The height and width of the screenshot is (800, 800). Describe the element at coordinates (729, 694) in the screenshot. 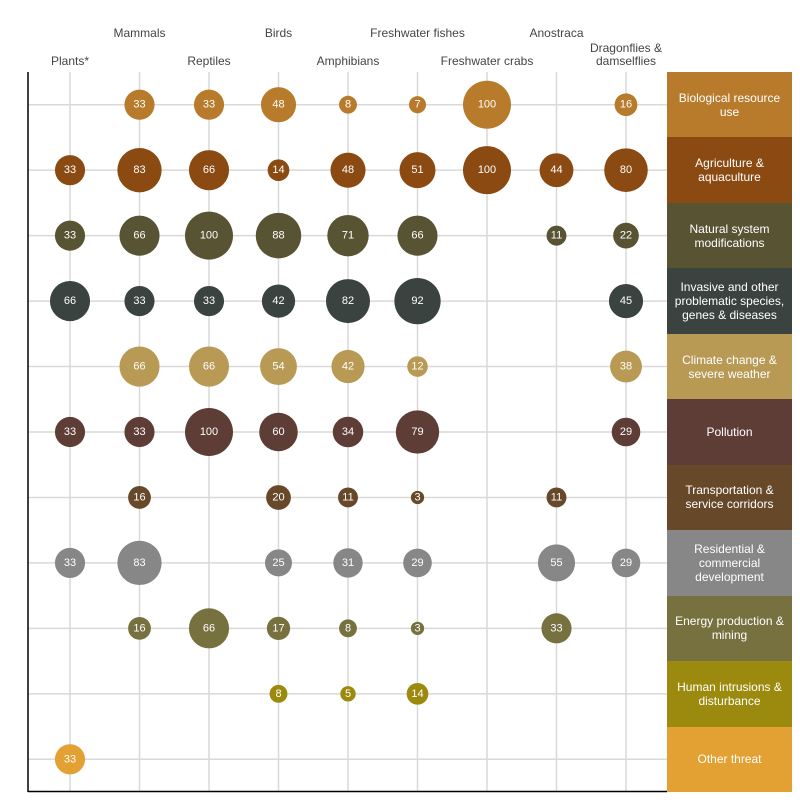

I see `row-label: Human intrusions & disturbance` at that location.